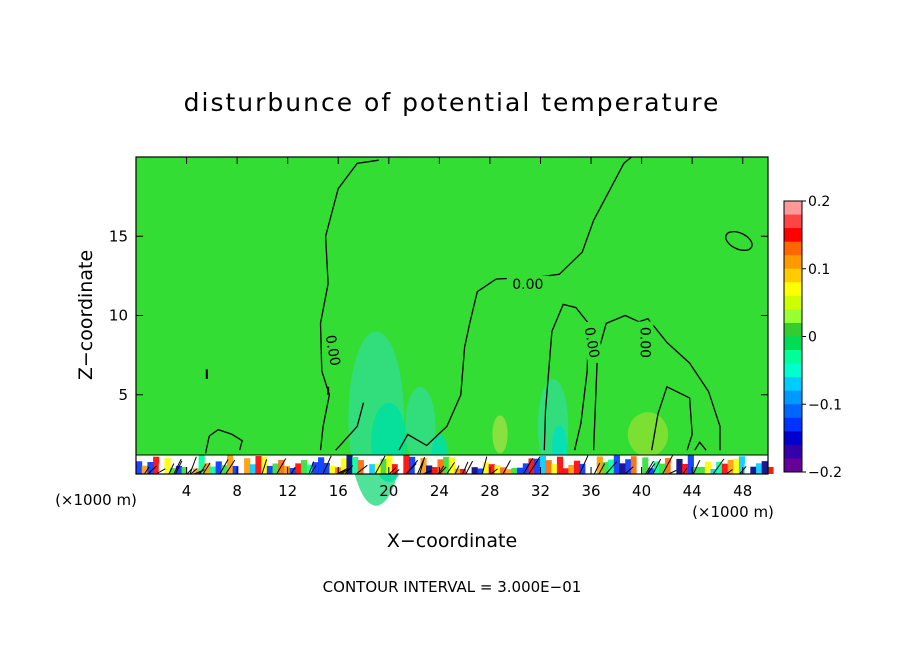 The height and width of the screenshot is (654, 904). I want to click on x-unit-left: (×1000 m), so click(96, 500).